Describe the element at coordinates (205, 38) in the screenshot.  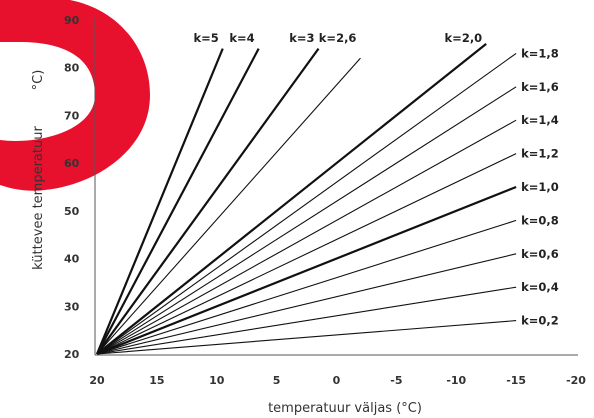
I see `series-label-k-5: k=5` at that location.